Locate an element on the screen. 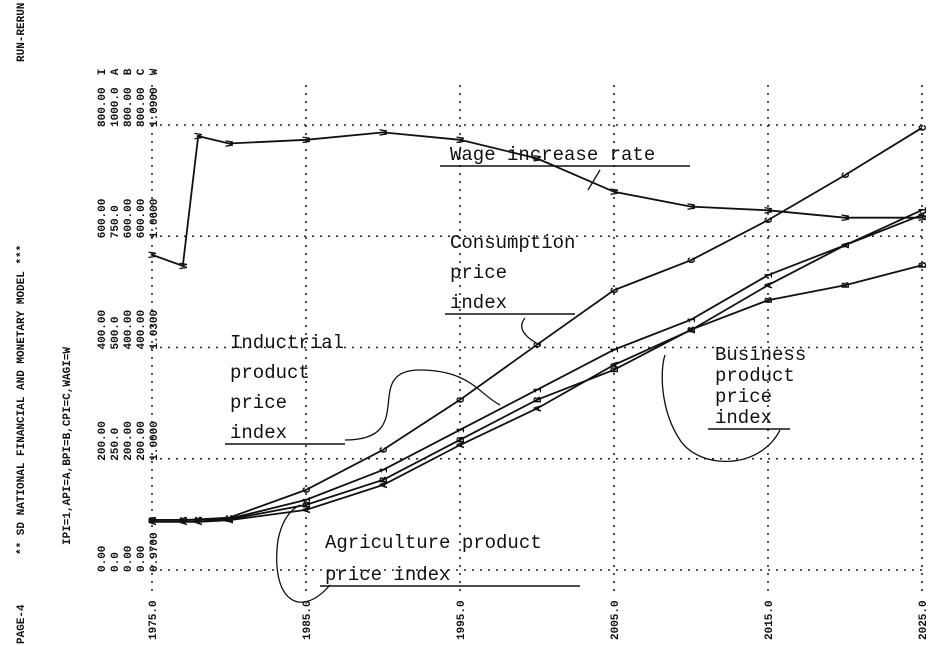  x-tick-label: 1975.0 is located at coordinates (154, 620).